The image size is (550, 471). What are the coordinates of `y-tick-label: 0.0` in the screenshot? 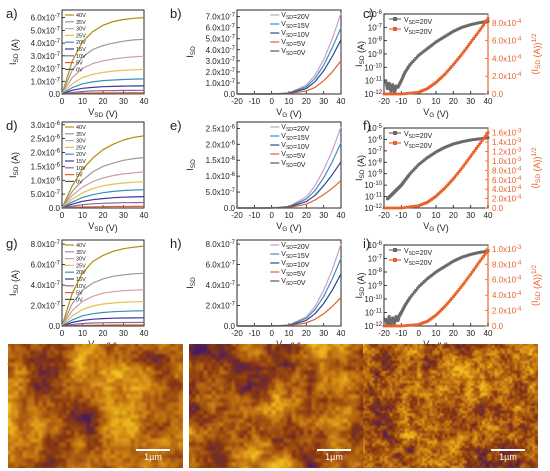 It's located at (55, 208).